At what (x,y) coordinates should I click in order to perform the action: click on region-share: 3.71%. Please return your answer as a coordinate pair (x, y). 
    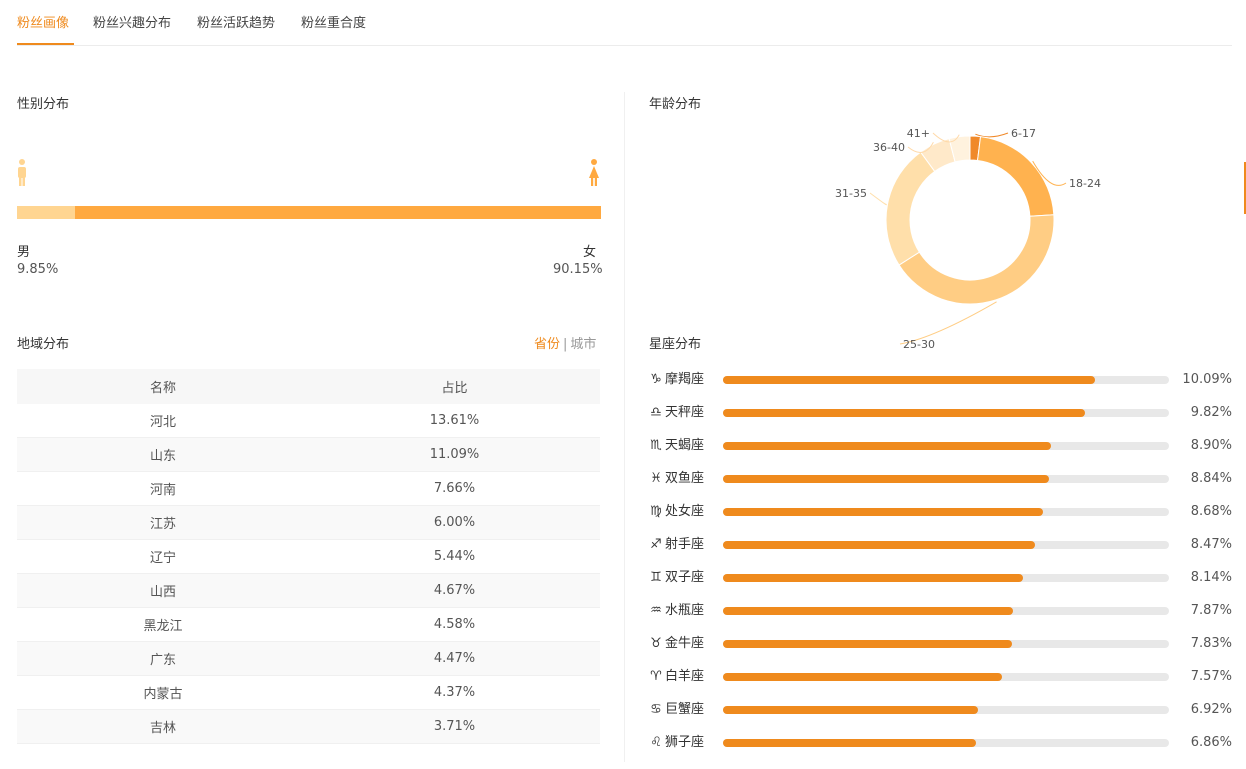
    Looking at the image, I should click on (454, 726).